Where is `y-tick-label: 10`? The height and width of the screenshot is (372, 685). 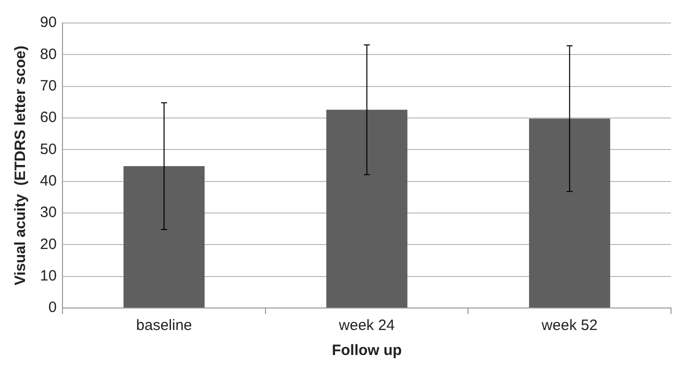
y-tick-label: 10 is located at coordinates (48, 275).